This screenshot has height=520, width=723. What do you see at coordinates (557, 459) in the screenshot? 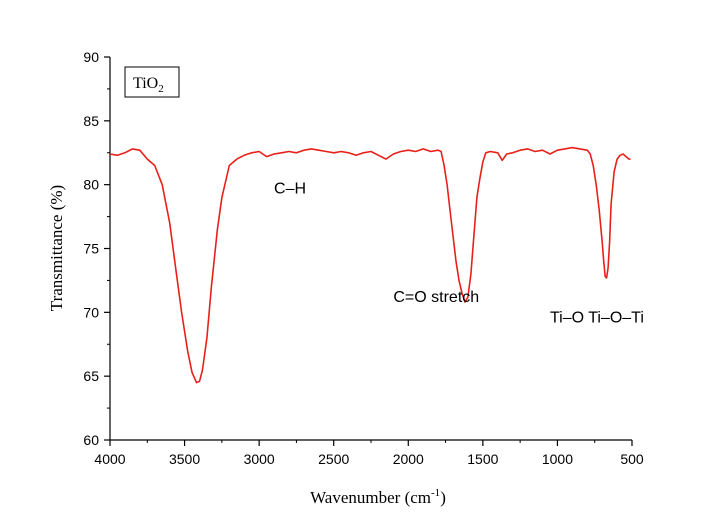
I see `x-tick-label: 1000` at bounding box center [557, 459].